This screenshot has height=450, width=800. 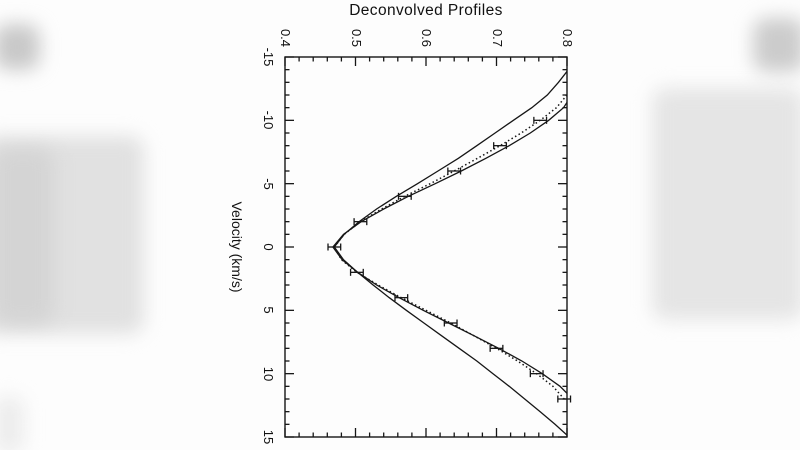 I want to click on x-axis-title: Velocity (km/s), so click(x=237, y=247).